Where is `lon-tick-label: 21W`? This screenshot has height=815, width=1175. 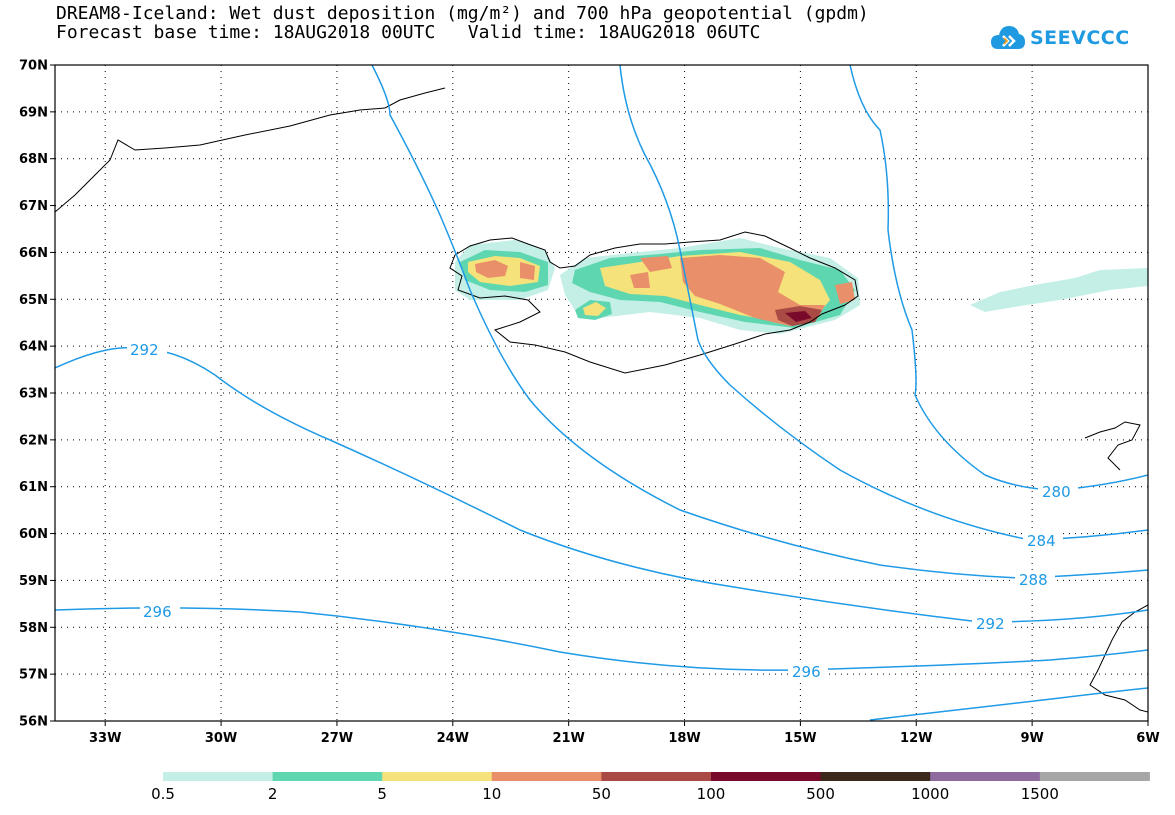
lon-tick-label: 21W is located at coordinates (568, 738).